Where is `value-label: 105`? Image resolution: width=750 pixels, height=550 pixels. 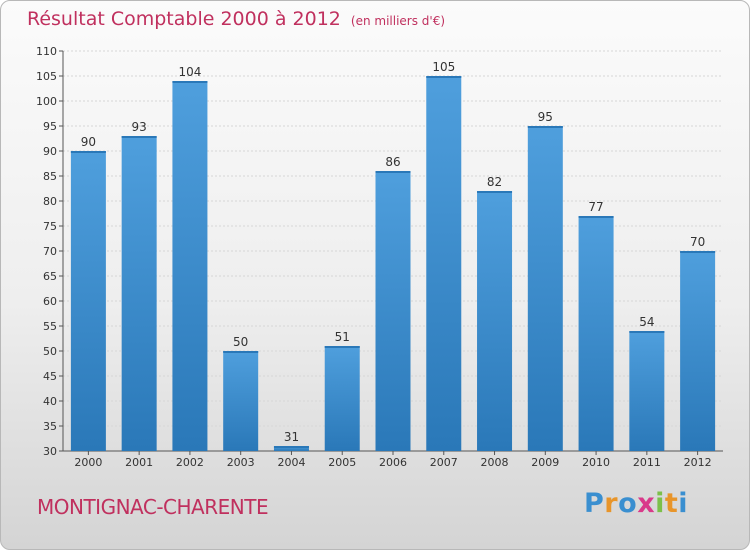
value-label: 105 is located at coordinates (443, 67).